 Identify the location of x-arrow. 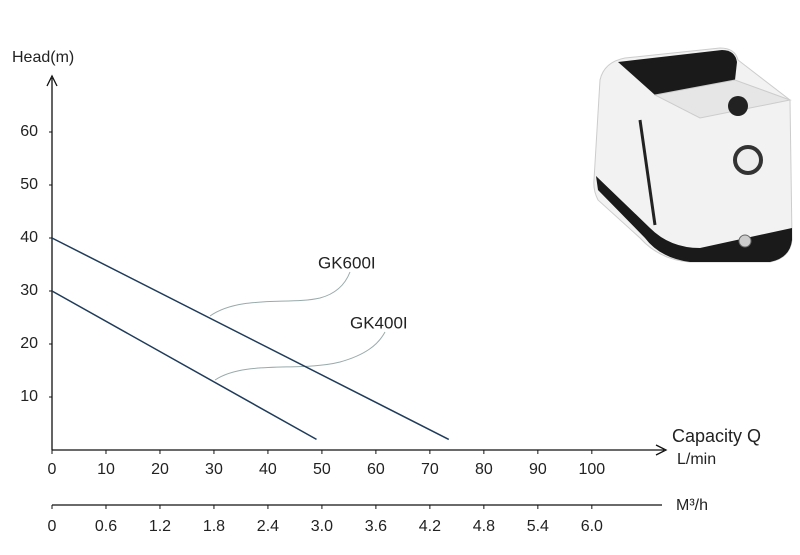
(661, 450).